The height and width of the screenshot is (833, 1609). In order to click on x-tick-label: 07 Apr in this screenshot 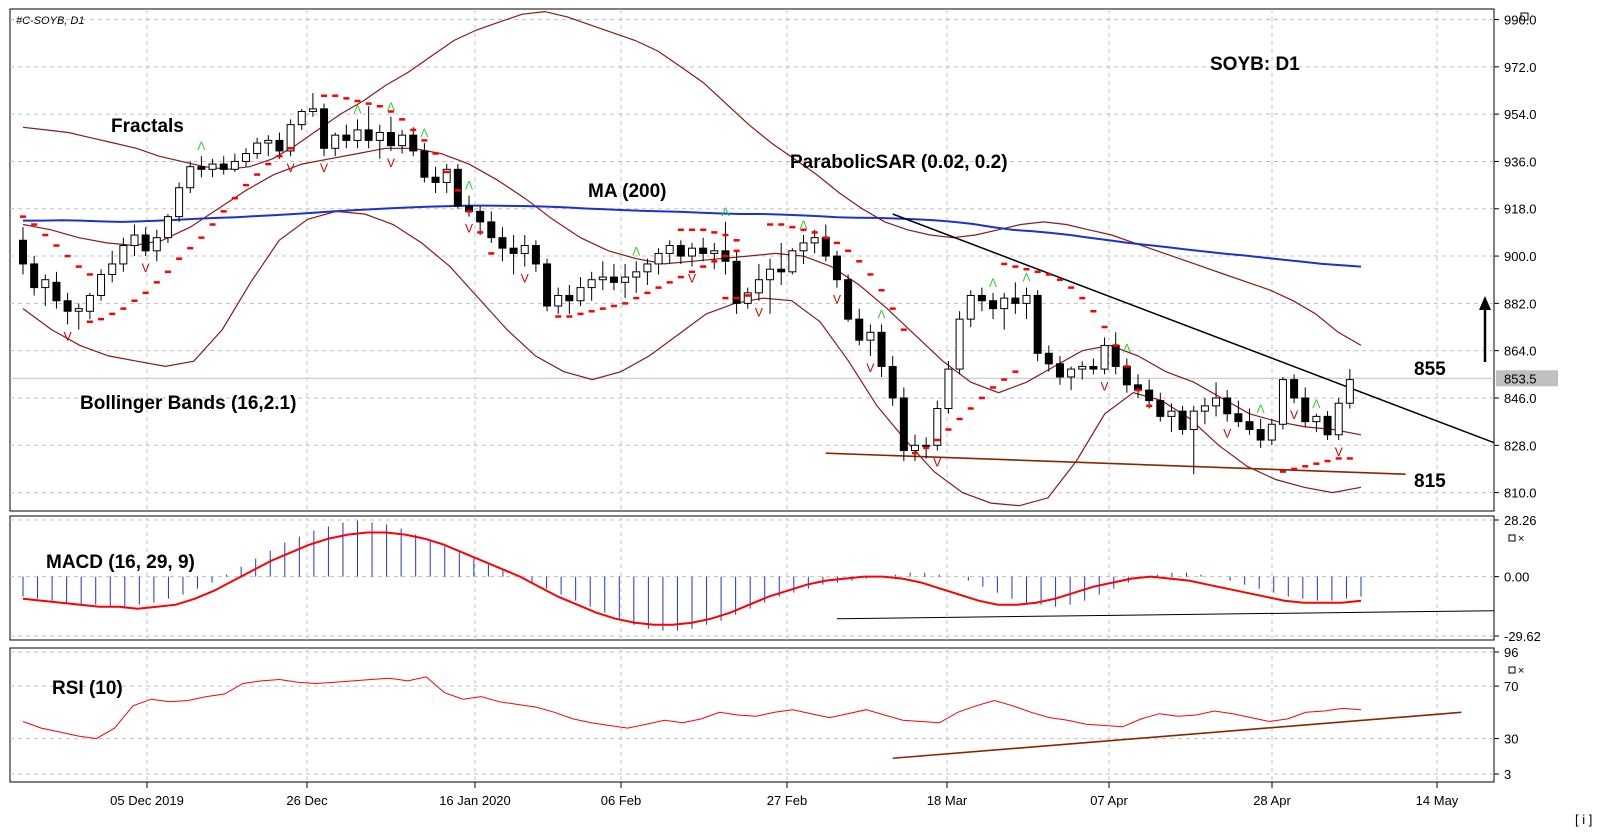, I will do `click(1109, 800)`.